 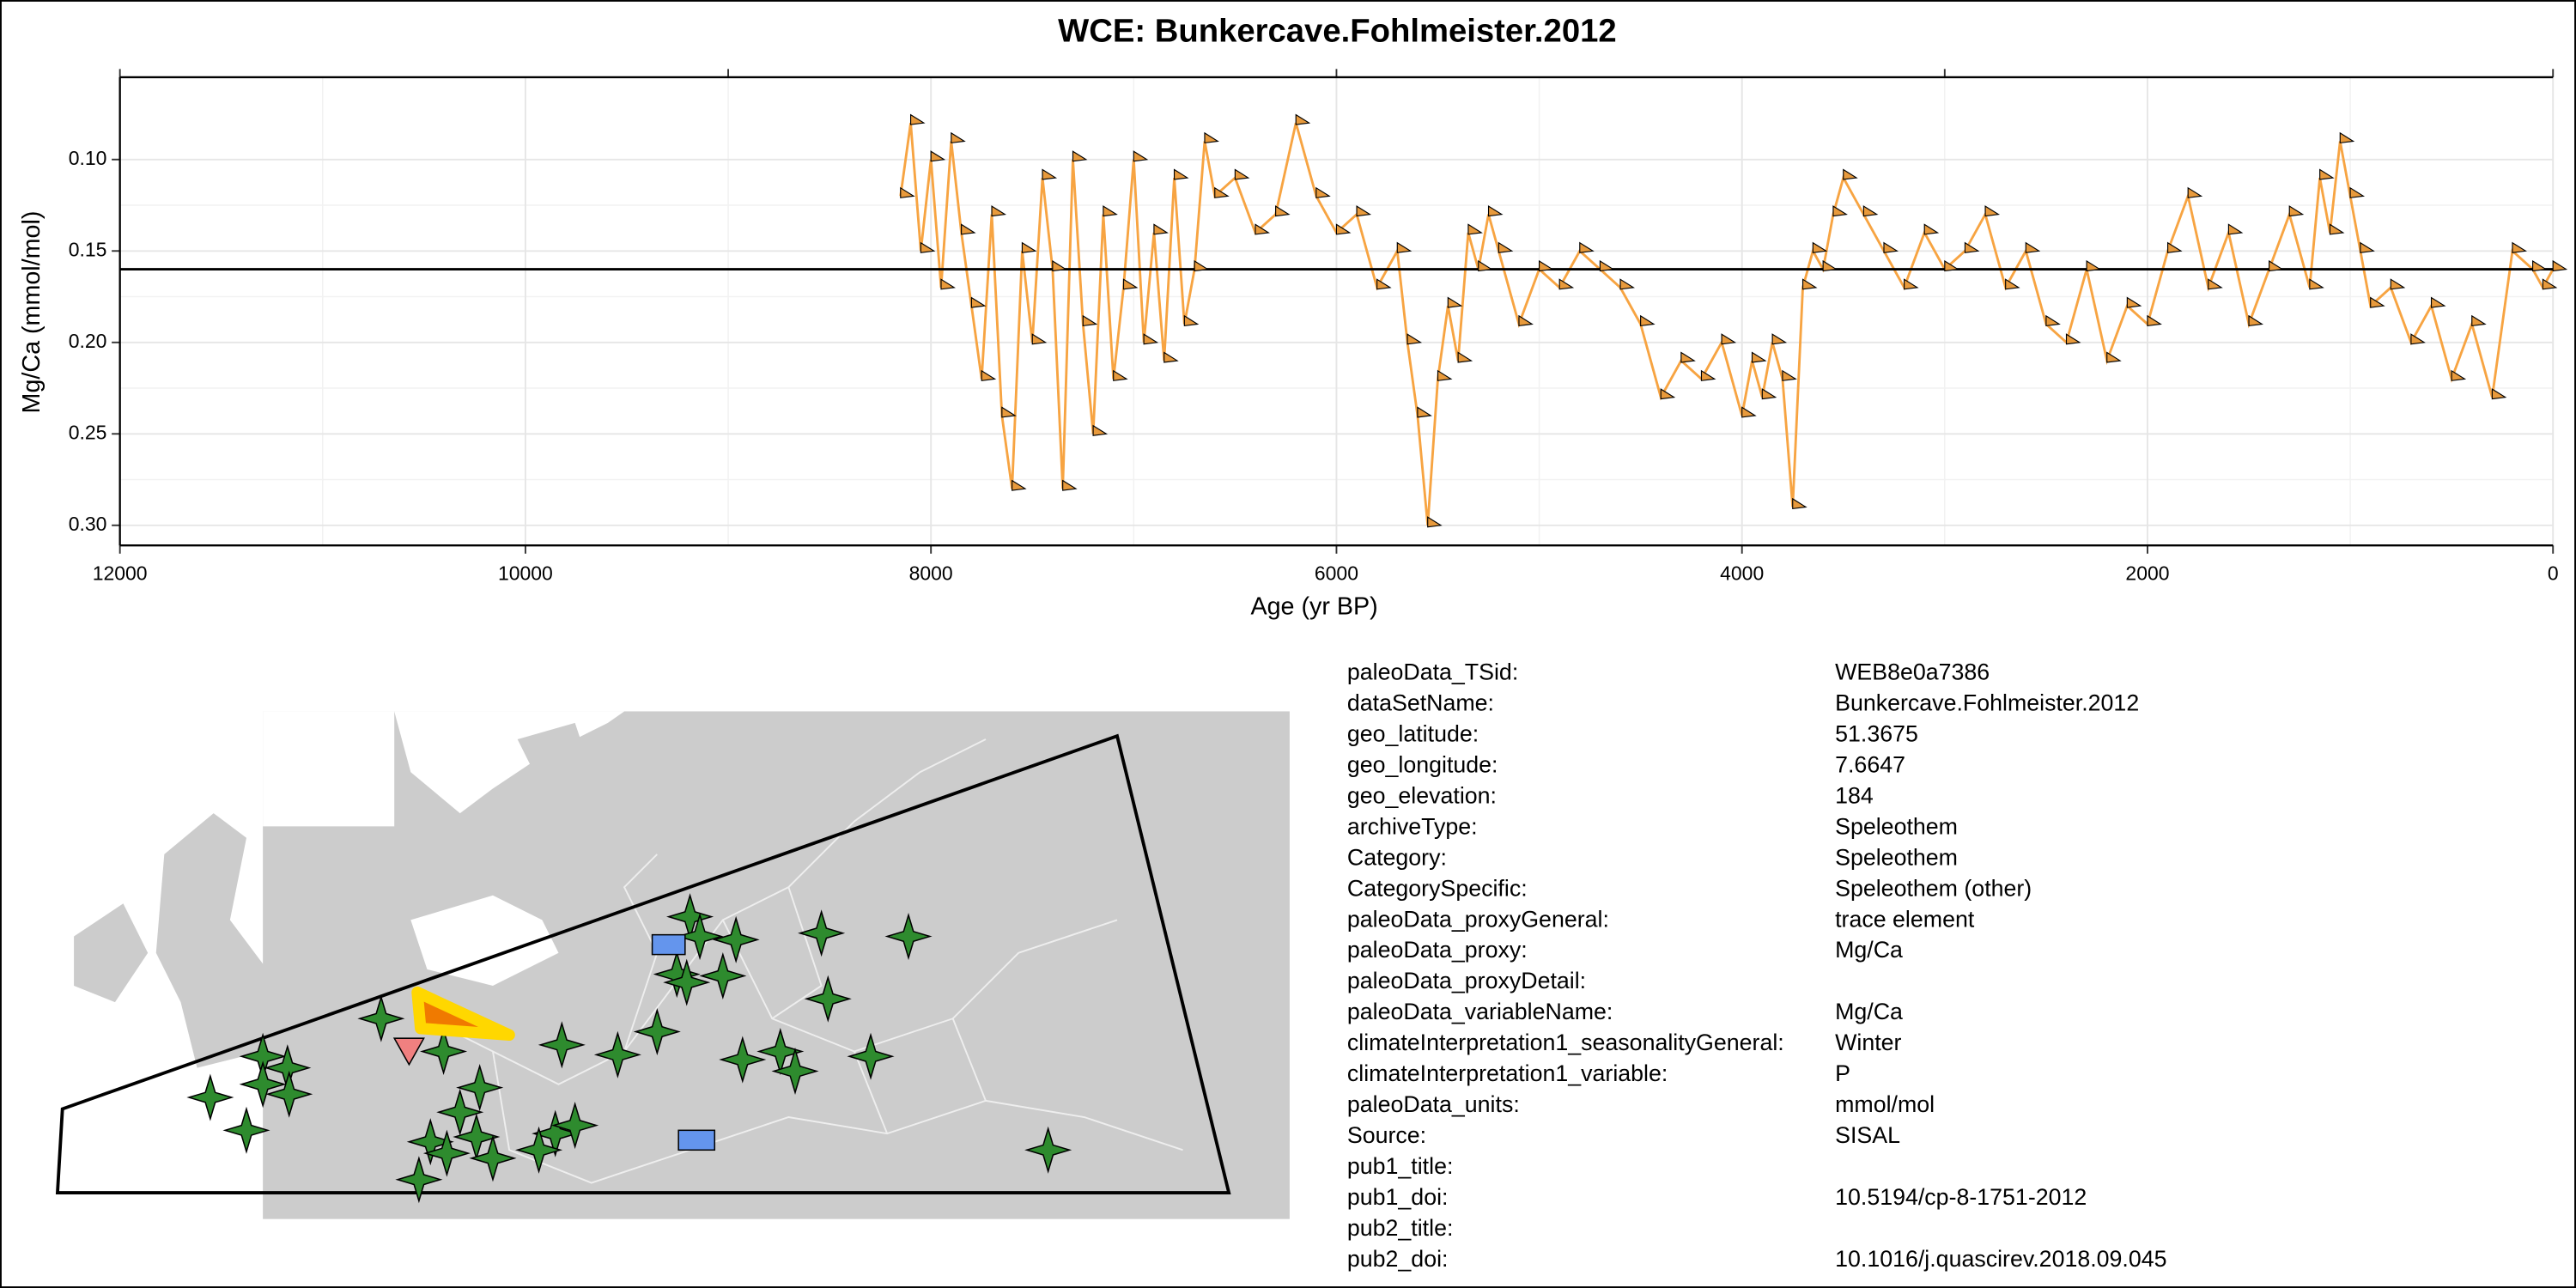 I want to click on meta-value: 10.1016/j.quascirev.2018.09.045, so click(x=2001, y=1259).